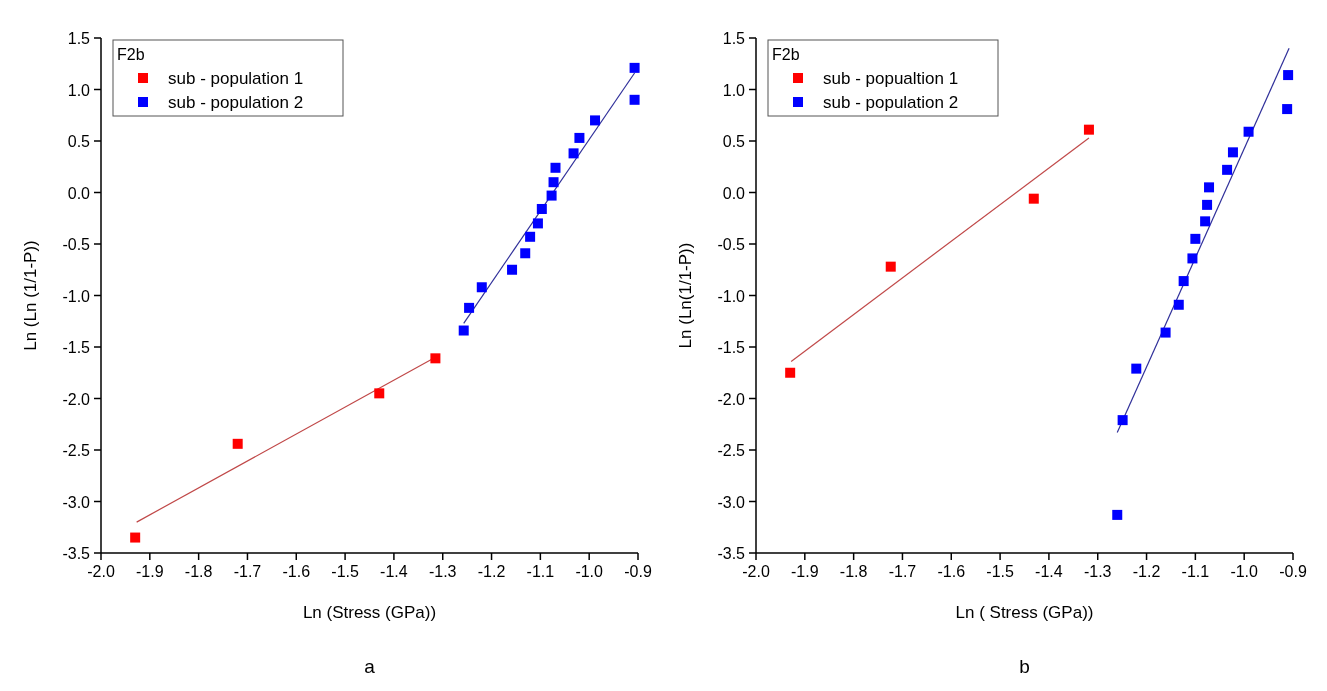  Describe the element at coordinates (370, 666) in the screenshot. I see `text: a` at that location.